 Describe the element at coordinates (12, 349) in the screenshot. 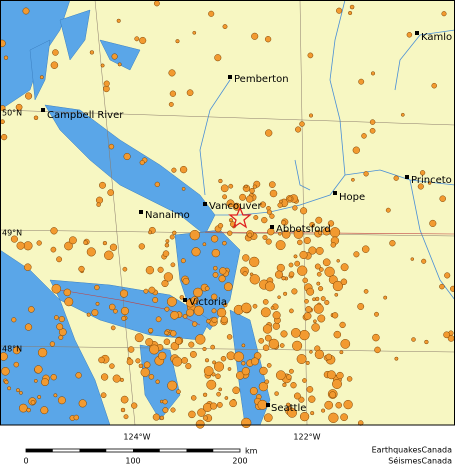

I see `latitude-label: 48°N` at that location.